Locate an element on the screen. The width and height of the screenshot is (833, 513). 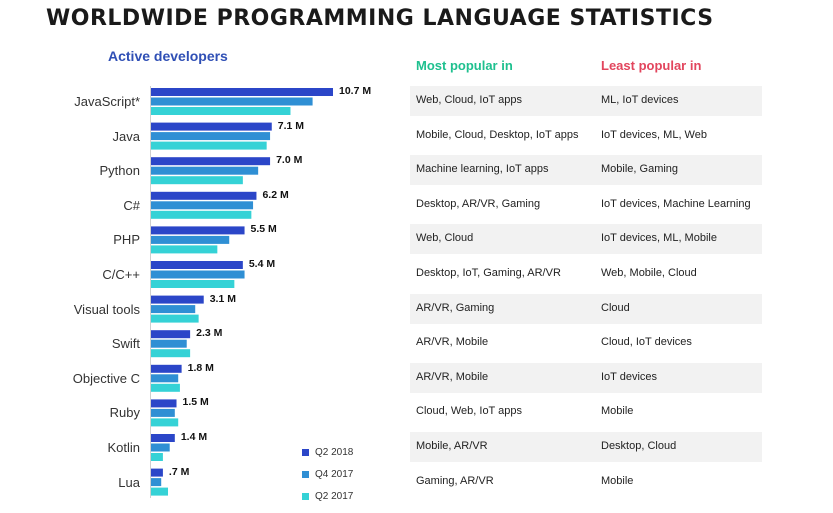
language-label: JavaScript* is located at coordinates (107, 101).